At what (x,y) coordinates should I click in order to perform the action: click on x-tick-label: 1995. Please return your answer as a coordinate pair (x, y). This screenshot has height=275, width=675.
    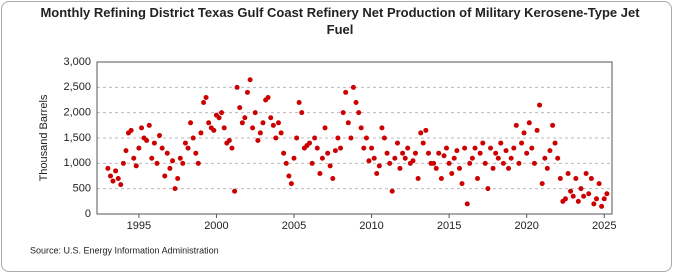
    Looking at the image, I should click on (139, 226).